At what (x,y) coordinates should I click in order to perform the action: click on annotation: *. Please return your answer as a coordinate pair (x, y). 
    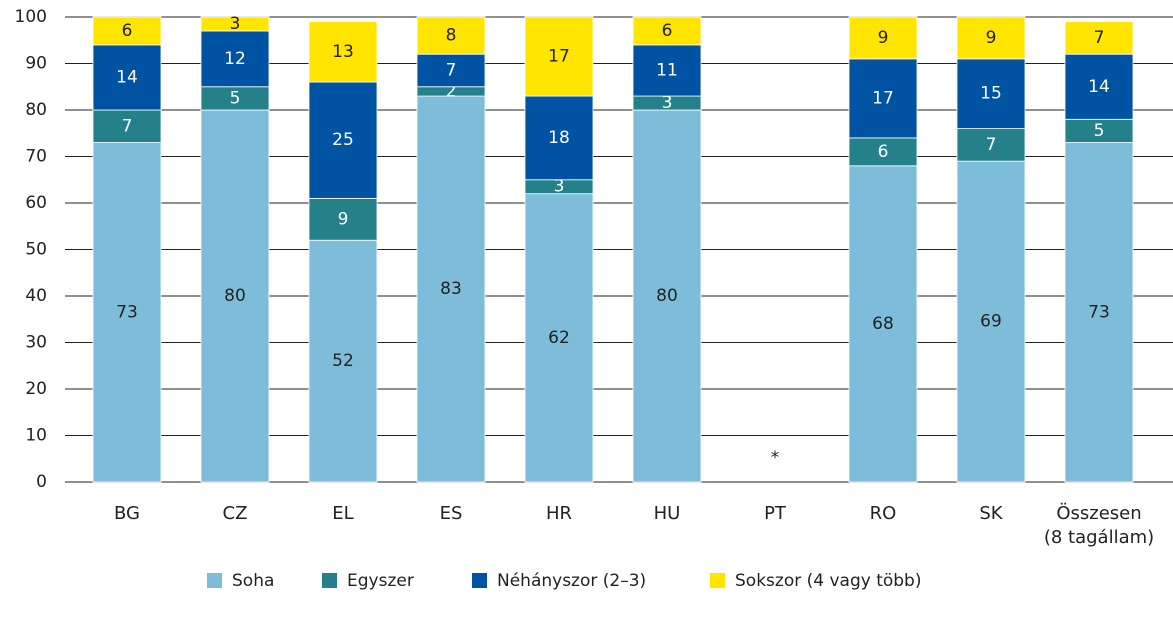
    Looking at the image, I should click on (775, 458).